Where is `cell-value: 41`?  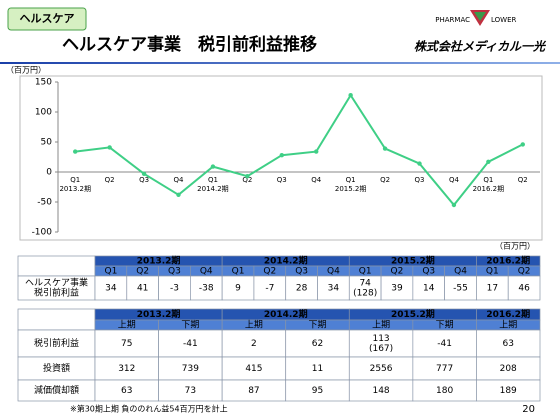 cell-value: 41 is located at coordinates (142, 289).